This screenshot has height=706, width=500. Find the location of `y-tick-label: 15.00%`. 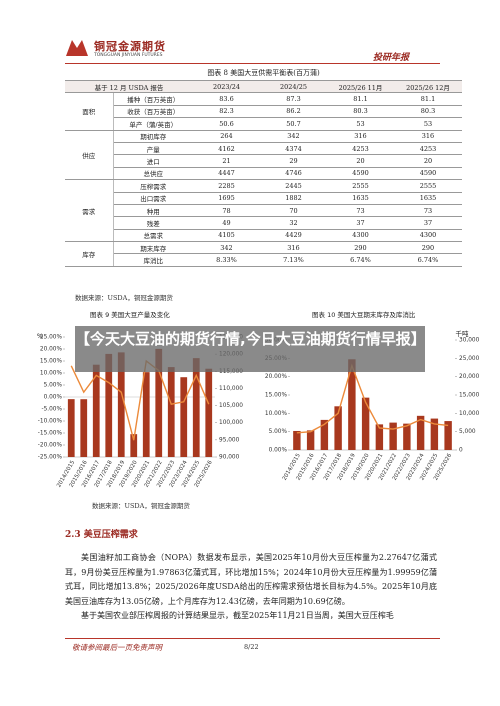

y-tick-label: 15.00% is located at coordinates (276, 396).